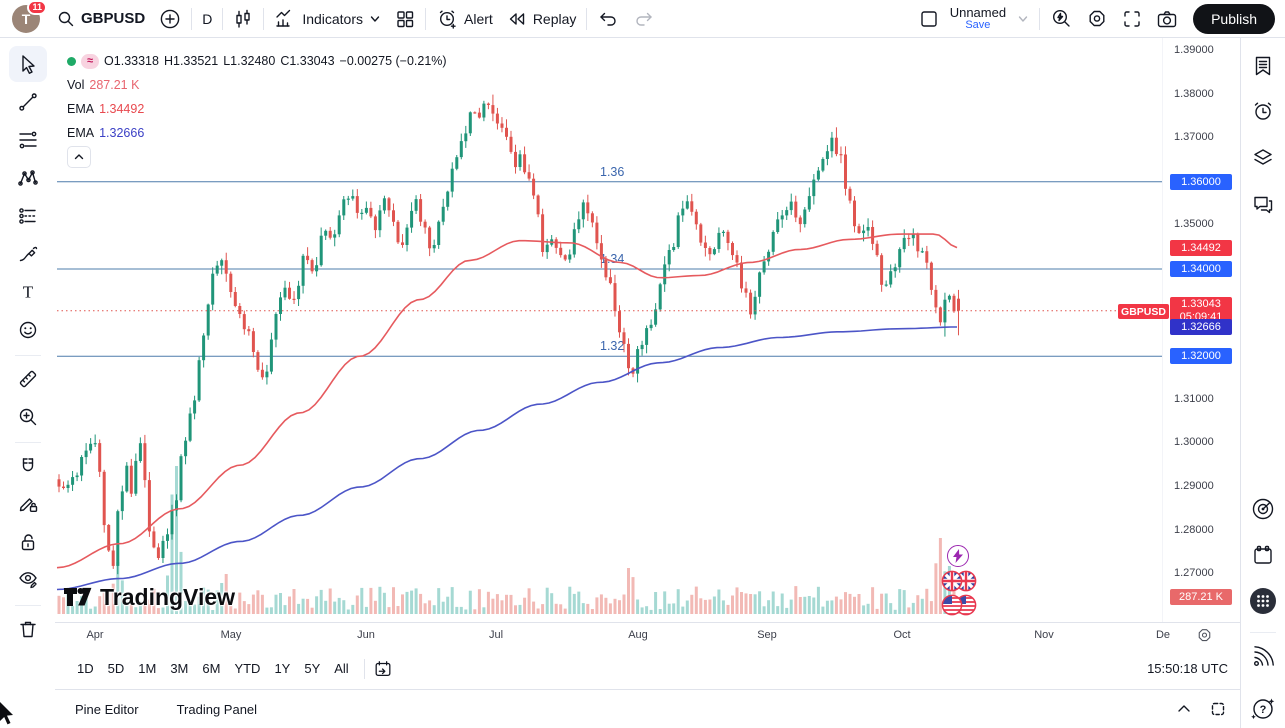  Describe the element at coordinates (243, 19) in the screenshot. I see `chart-style-button` at that location.